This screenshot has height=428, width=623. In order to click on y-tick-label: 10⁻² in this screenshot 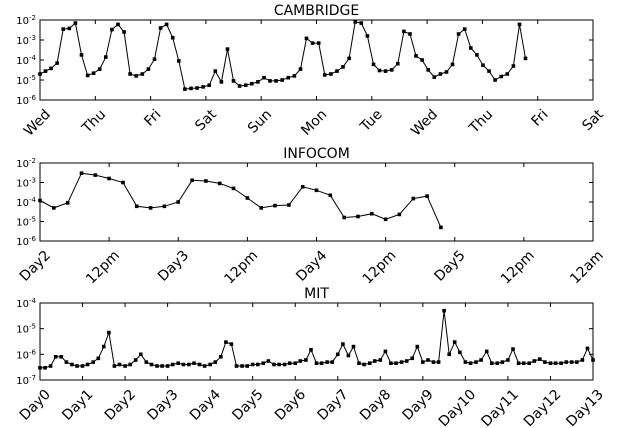, I will do `click(26, 163)`.